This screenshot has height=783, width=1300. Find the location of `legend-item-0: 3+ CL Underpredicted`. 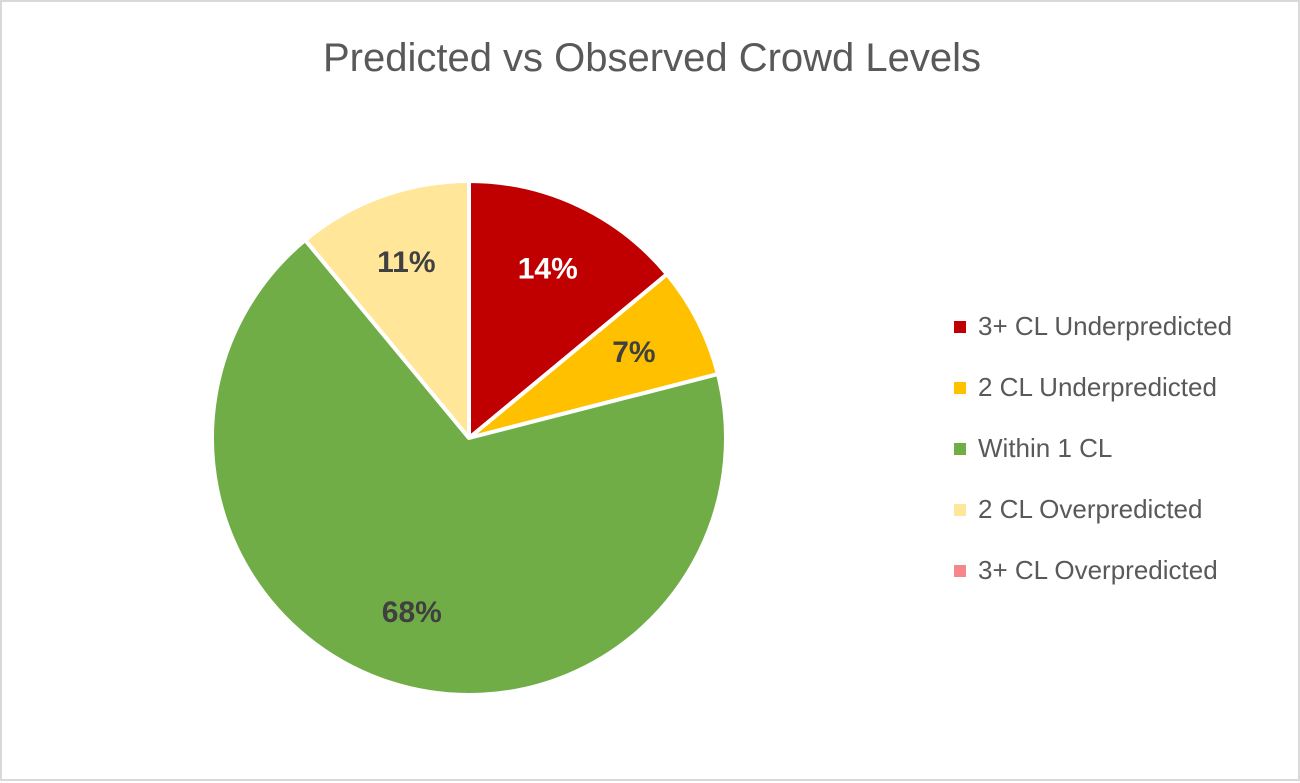

legend-item-0: 3+ CL Underpredicted is located at coordinates (1093, 326).